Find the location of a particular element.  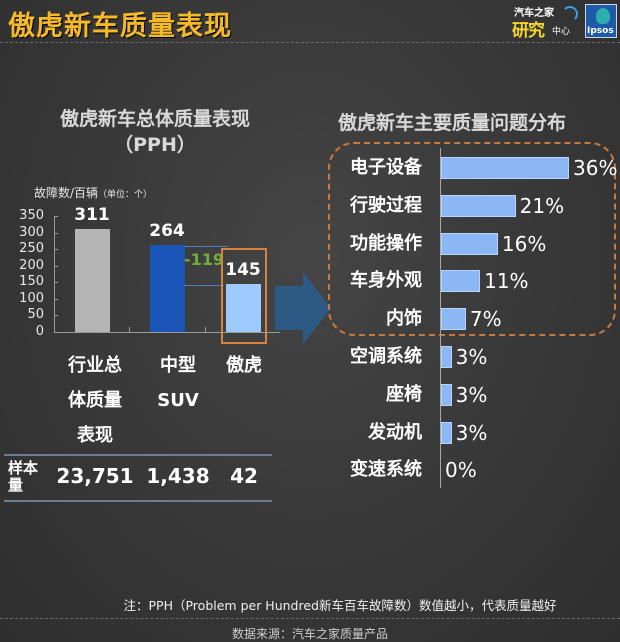

y-tick-label: 250 is located at coordinates (31, 249).